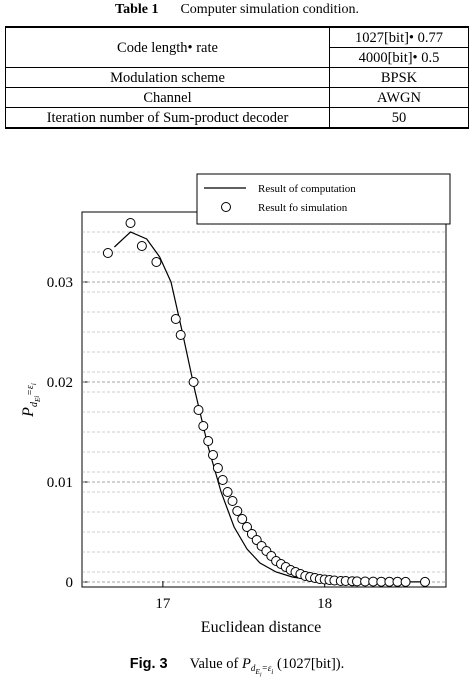 The image size is (474, 685). Describe the element at coordinates (214, 664) in the screenshot. I see `caption-prefix: Value of` at that location.